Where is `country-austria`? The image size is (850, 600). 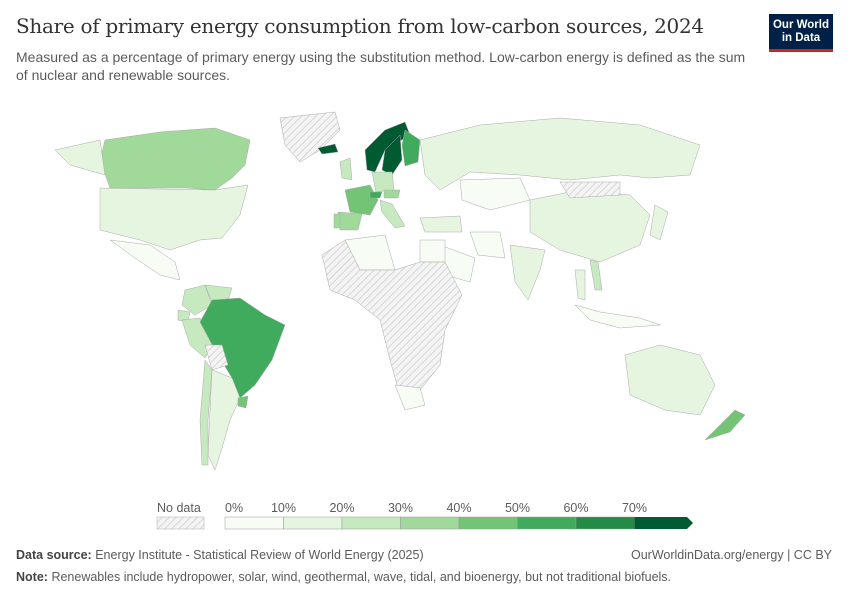
country-austria is located at coordinates (392, 194).